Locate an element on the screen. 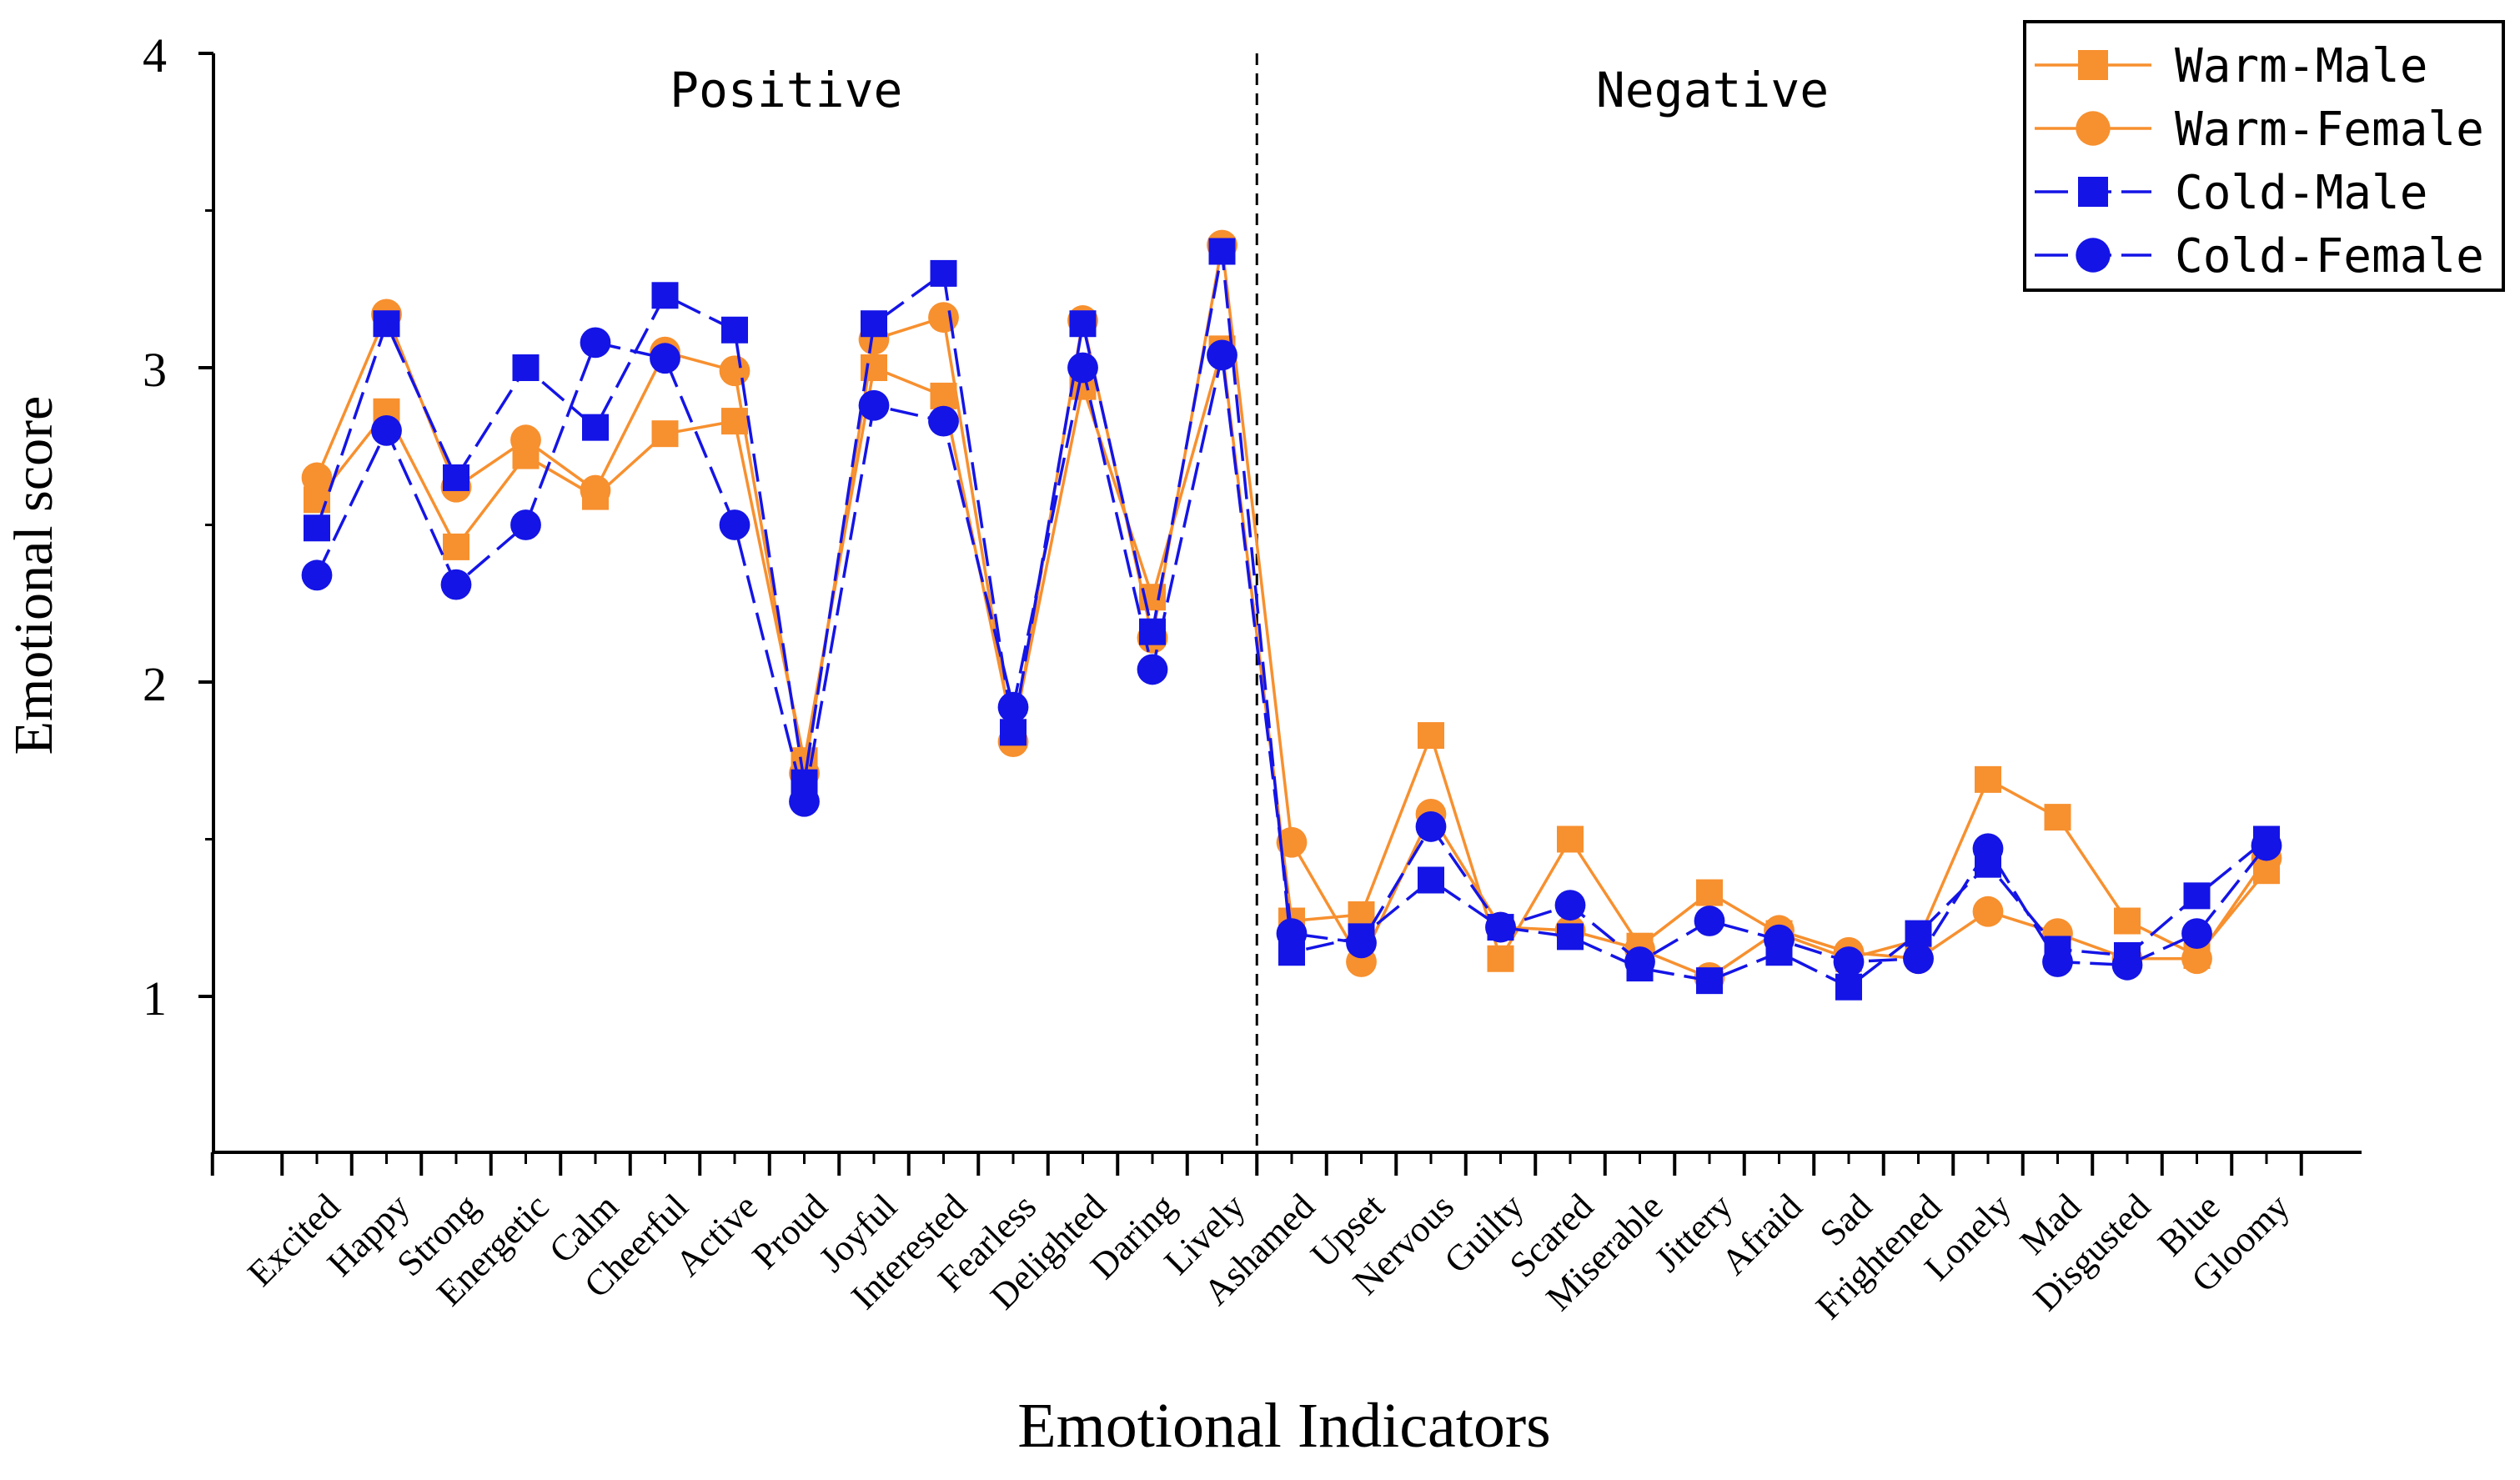 Image resolution: width=2520 pixels, height=1480 pixels. y-tick-label: 4 is located at coordinates (155, 55).